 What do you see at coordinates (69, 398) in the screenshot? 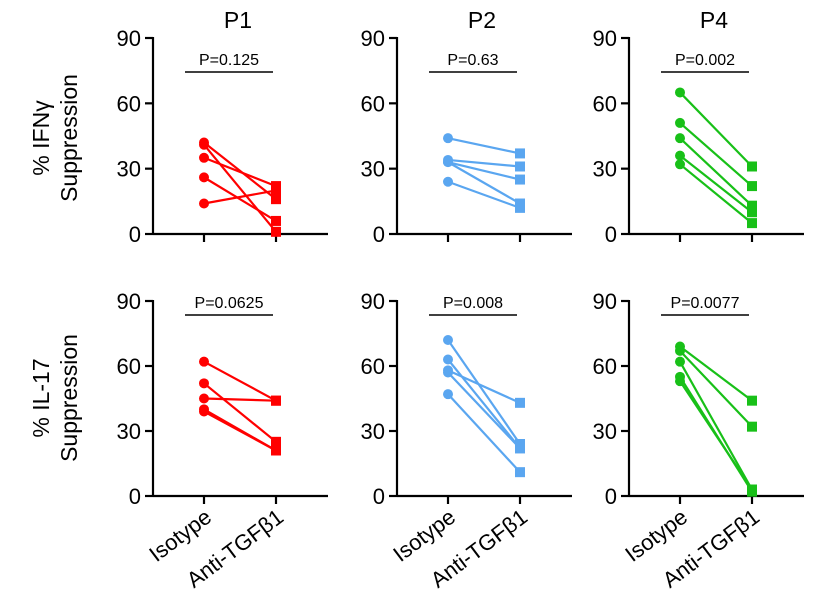
I see `row-label-il17-line2: Suppression` at bounding box center [69, 398].